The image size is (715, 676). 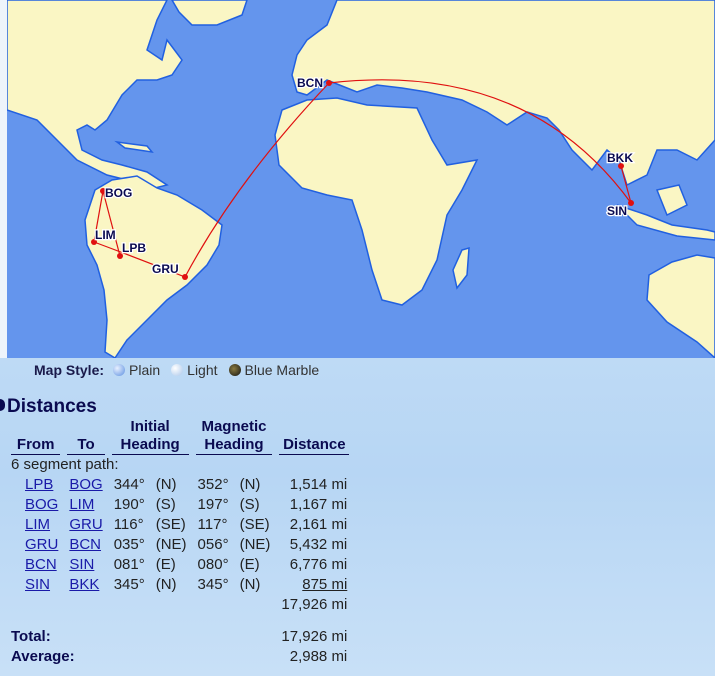 I want to click on airport-label-sin: SIN, so click(x=617, y=211).